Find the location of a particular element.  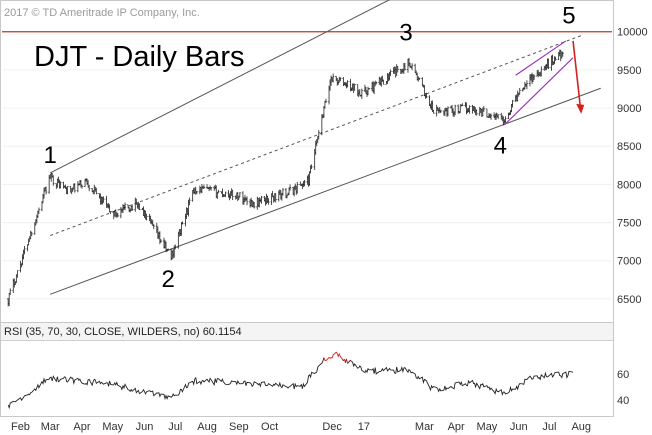

date-tick-label: Oct is located at coordinates (269, 427).